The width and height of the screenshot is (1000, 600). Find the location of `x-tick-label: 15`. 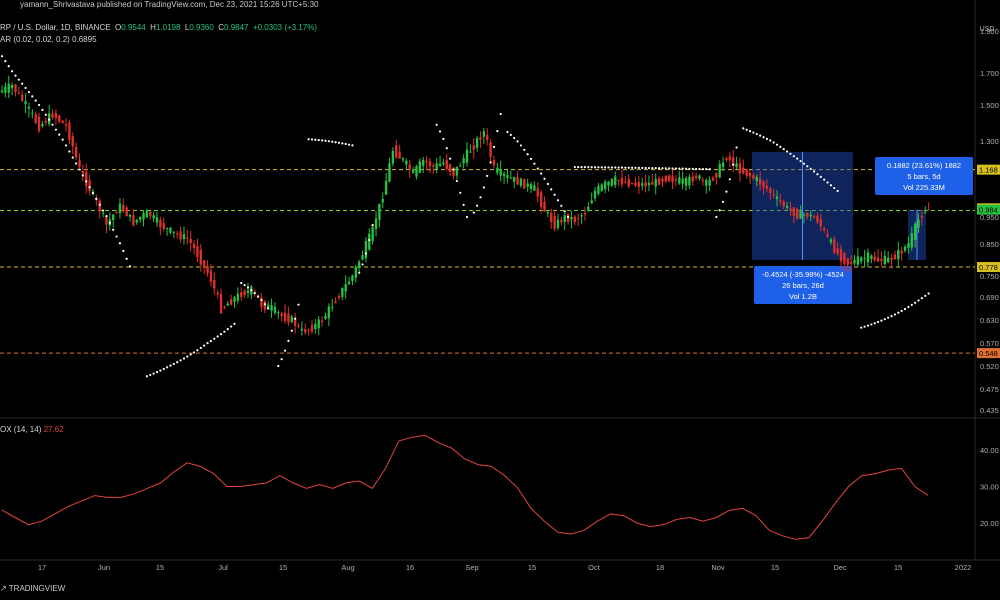

x-tick-label: 15 is located at coordinates (775, 567).